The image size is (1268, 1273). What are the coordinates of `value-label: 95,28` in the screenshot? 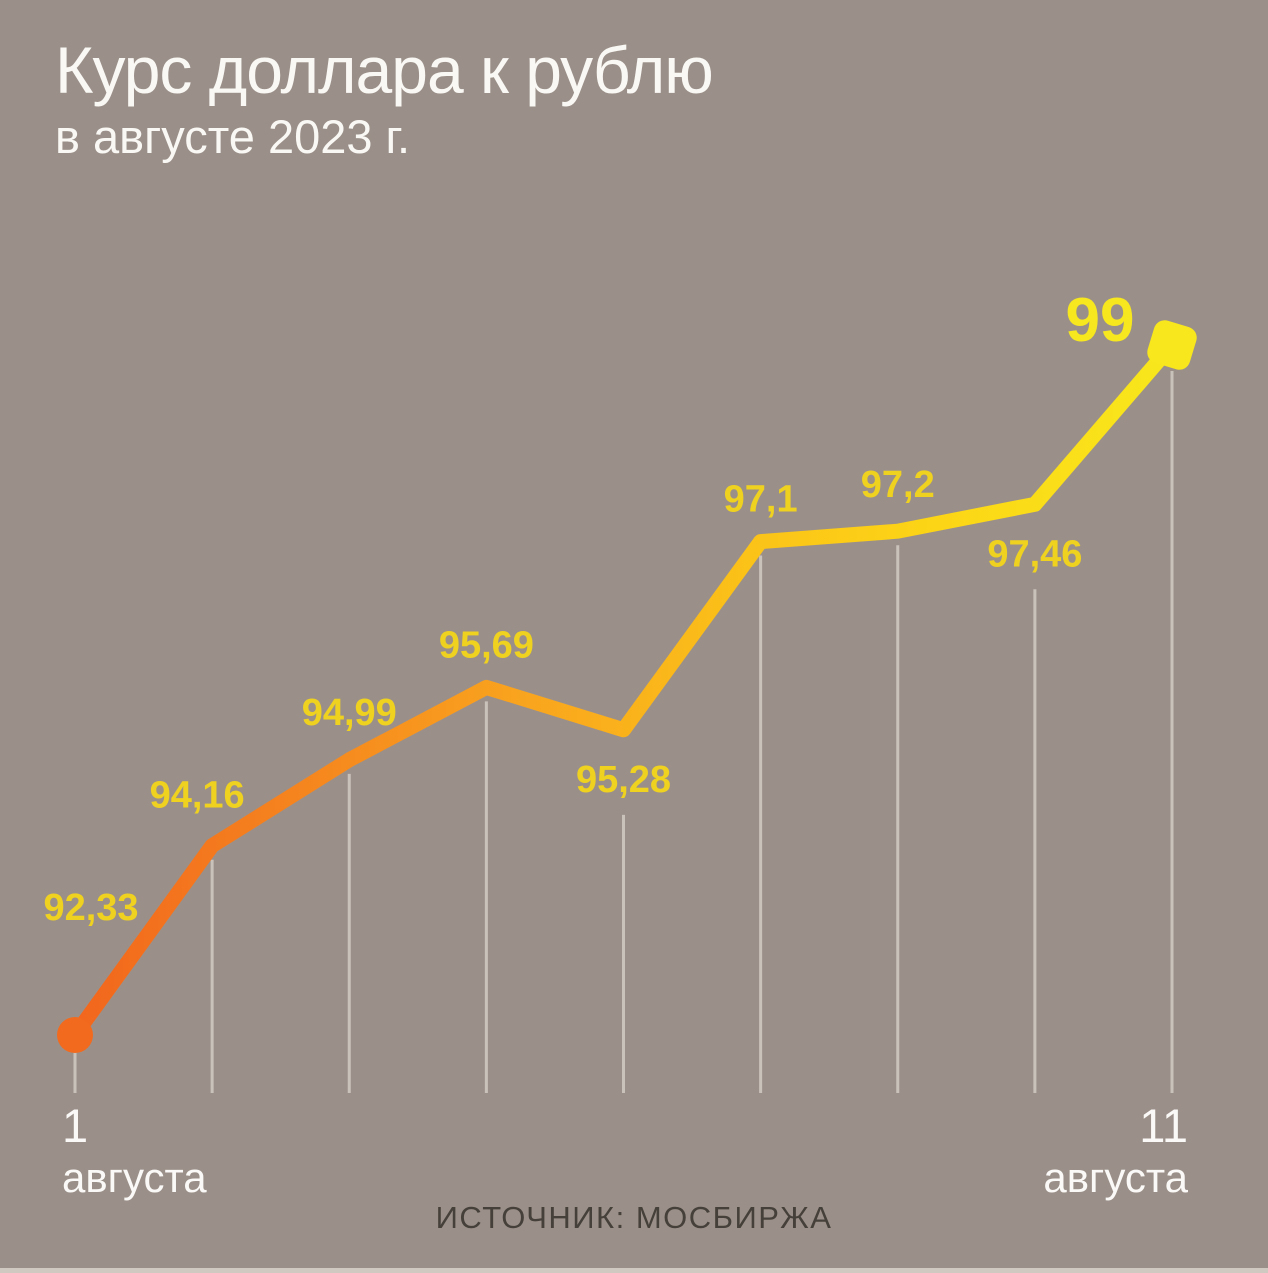 It's located at (623, 780).